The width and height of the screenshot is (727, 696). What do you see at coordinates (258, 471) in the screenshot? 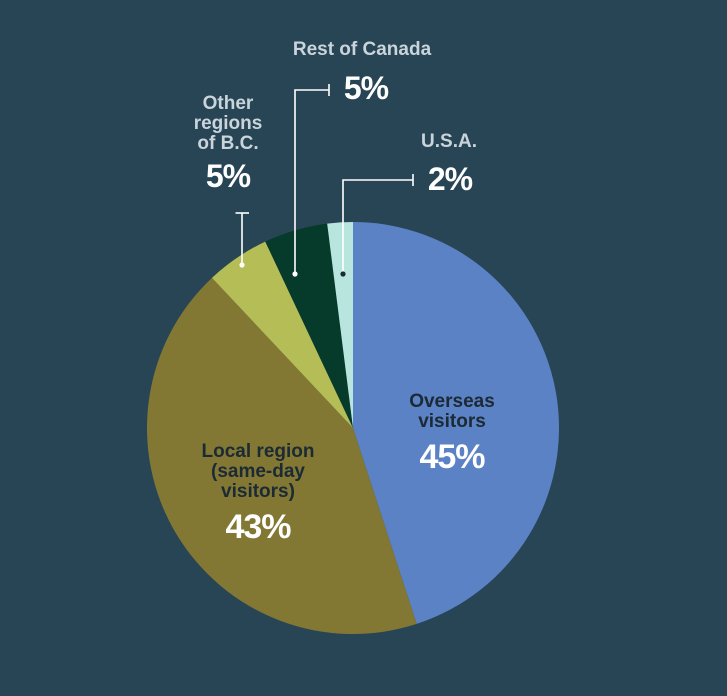
I see `slice-name-local-line2: (same-day` at bounding box center [258, 471].